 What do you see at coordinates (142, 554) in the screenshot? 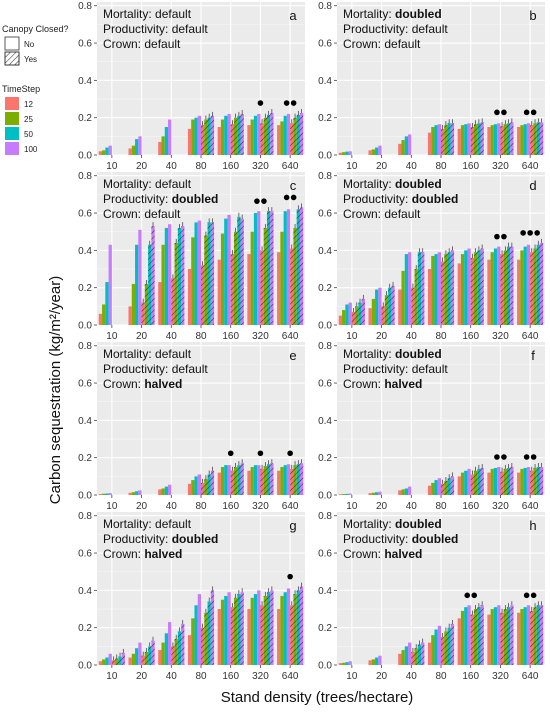
I see `condition-line: Crown: halved` at bounding box center [142, 554].